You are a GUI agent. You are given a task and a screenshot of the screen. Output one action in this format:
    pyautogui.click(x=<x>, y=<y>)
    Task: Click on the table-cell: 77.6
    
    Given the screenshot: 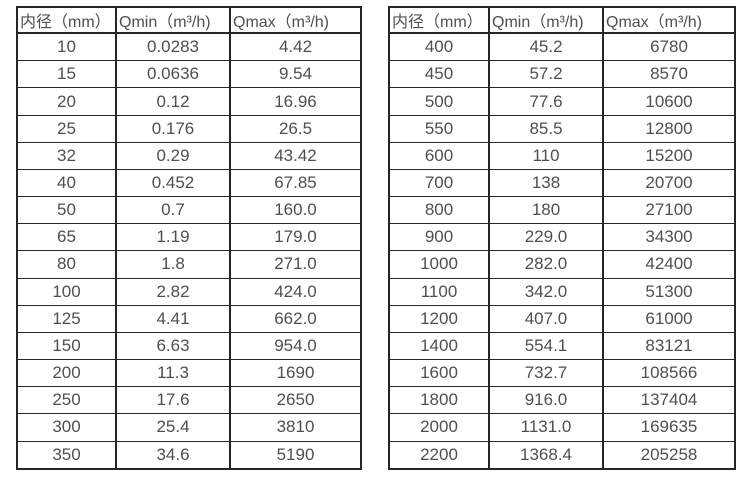 What is the action you would take?
    pyautogui.click(x=546, y=101)
    